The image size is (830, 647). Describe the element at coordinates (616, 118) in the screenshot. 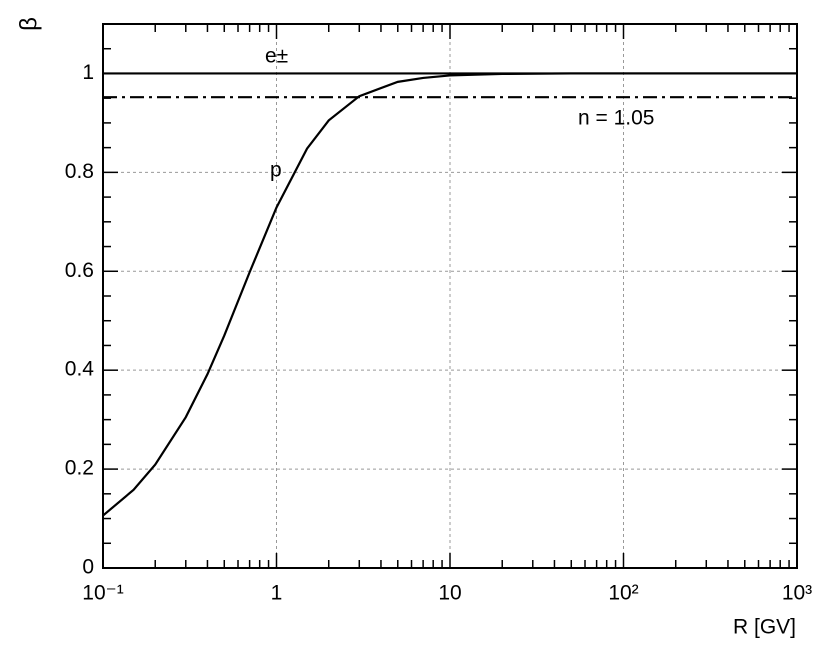

I see `annotation: n = 1.05` at that location.